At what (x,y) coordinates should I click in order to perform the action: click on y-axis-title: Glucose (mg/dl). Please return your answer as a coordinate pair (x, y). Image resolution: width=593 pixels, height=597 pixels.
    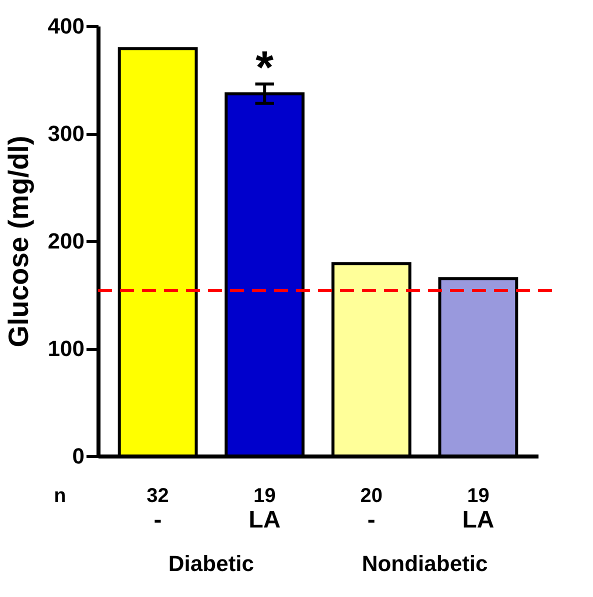
    Looking at the image, I should click on (18, 242).